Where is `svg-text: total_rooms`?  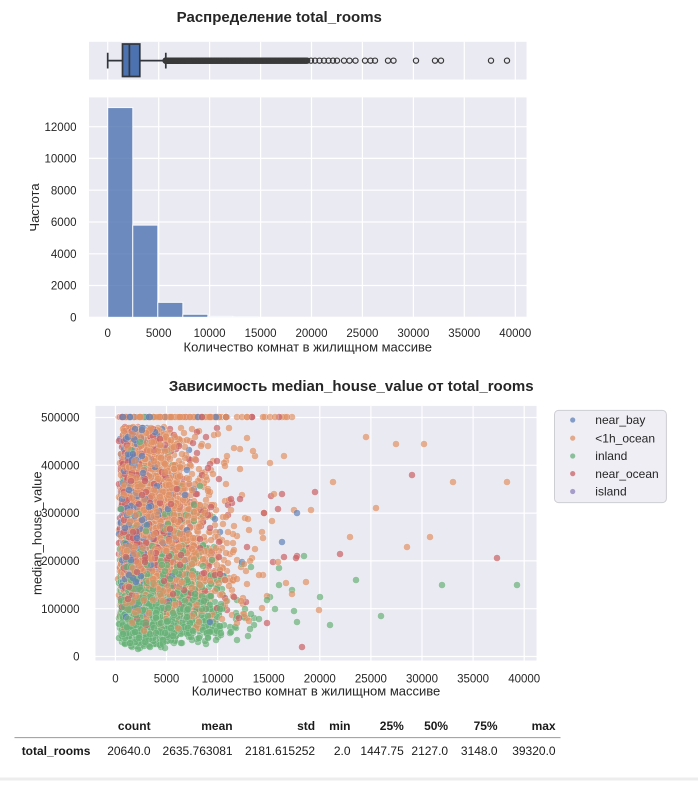 svg-text: total_rooms is located at coordinates (56, 751).